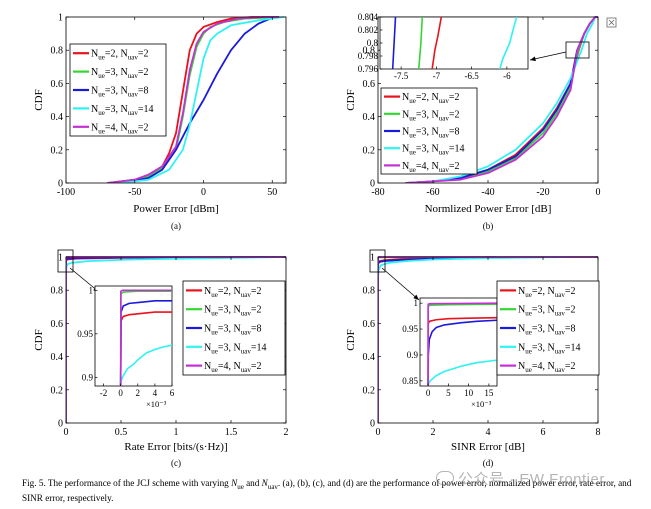 This screenshot has height=509, width=651. What do you see at coordinates (488, 463) in the screenshot?
I see `panel-label: (d)` at bounding box center [488, 463].